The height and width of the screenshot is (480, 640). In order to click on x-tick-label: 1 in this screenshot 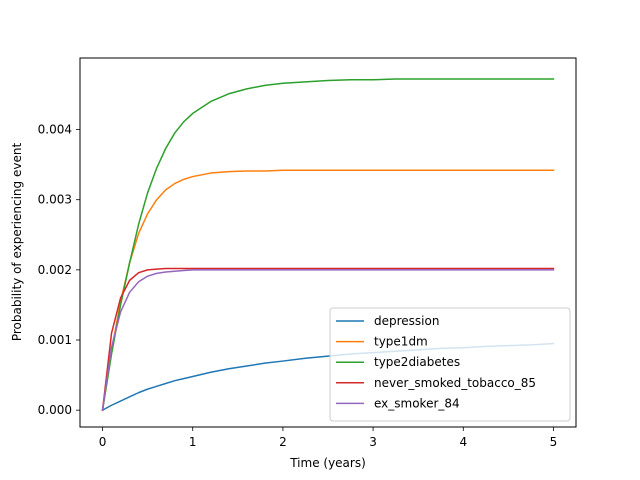, I will do `click(193, 442)`.